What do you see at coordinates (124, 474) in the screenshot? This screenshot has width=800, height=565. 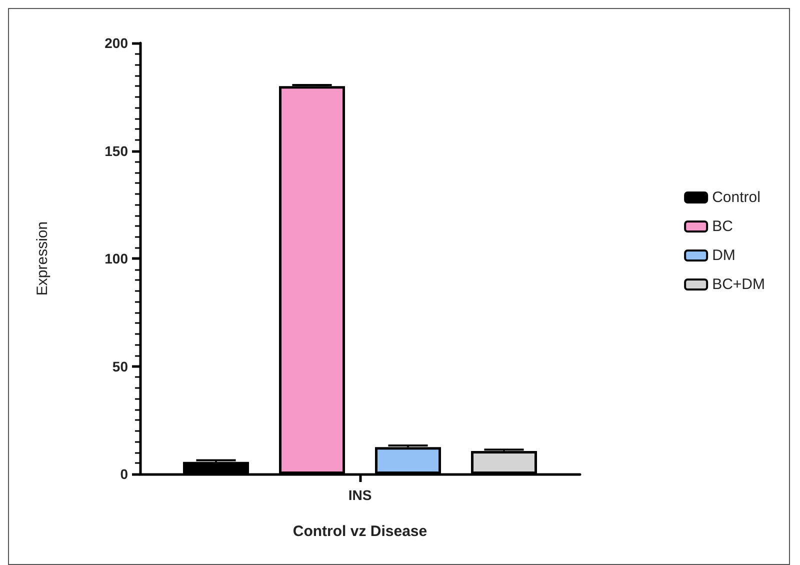 I see `y-tick-label: 0` at bounding box center [124, 474].